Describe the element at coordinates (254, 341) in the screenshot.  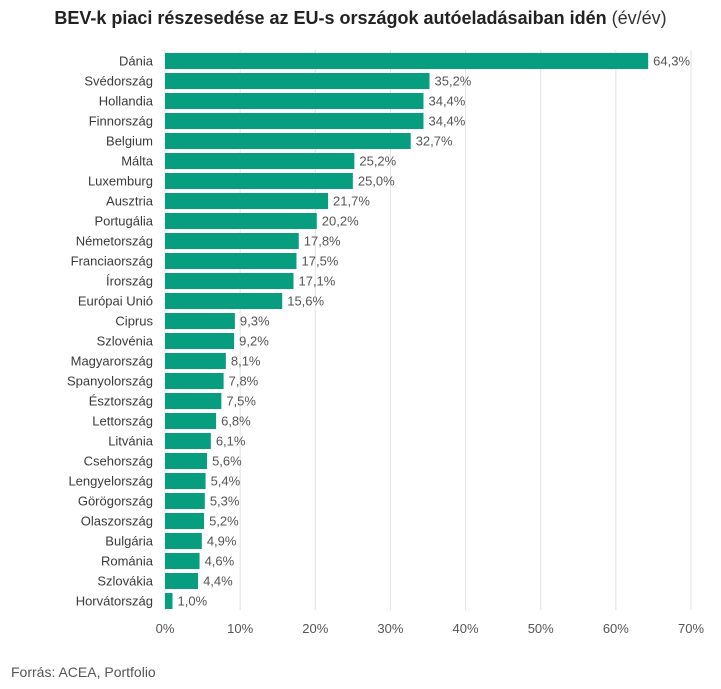
I see `data-label: 9,2%` at that location.